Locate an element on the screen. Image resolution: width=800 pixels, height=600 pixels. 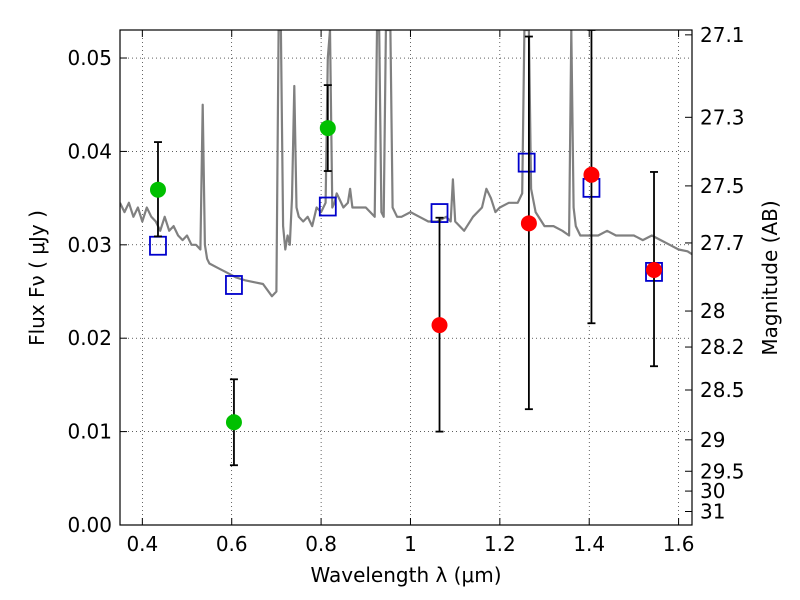
y2-tick-label: 27.3 is located at coordinates (722, 117).